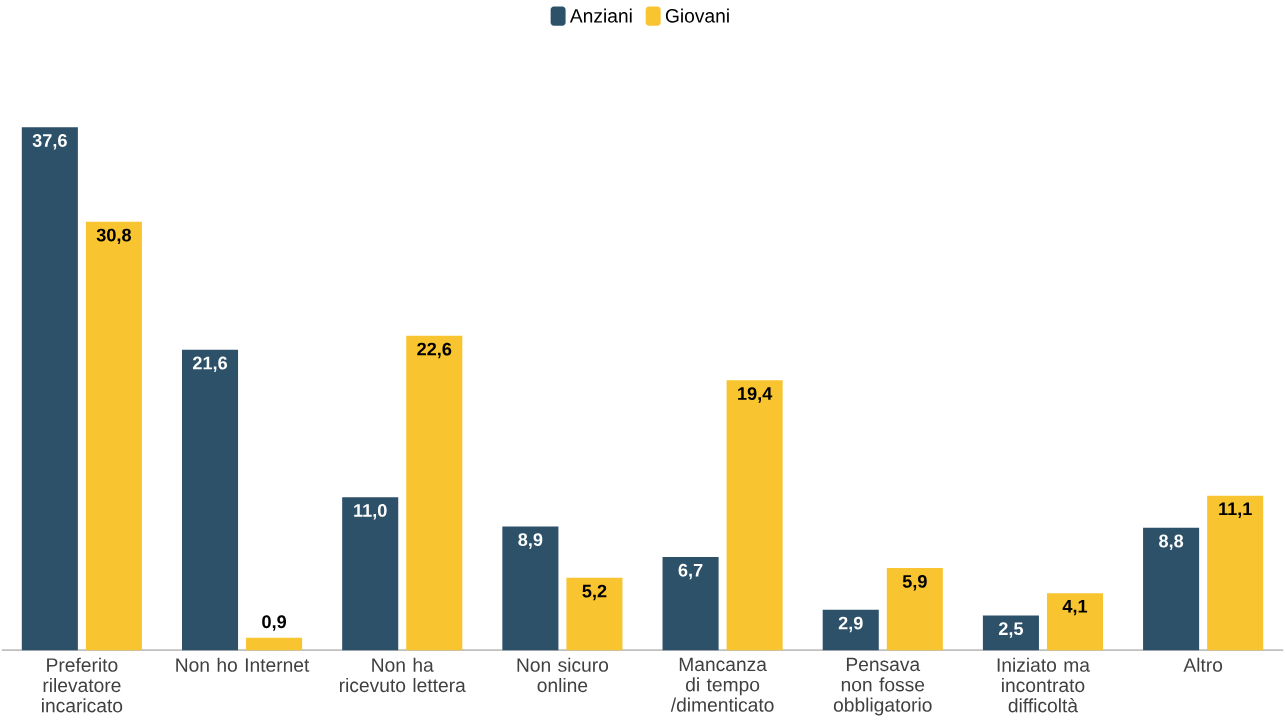 The height and width of the screenshot is (723, 1285). I want to click on data-label: 37,6, so click(49, 142).